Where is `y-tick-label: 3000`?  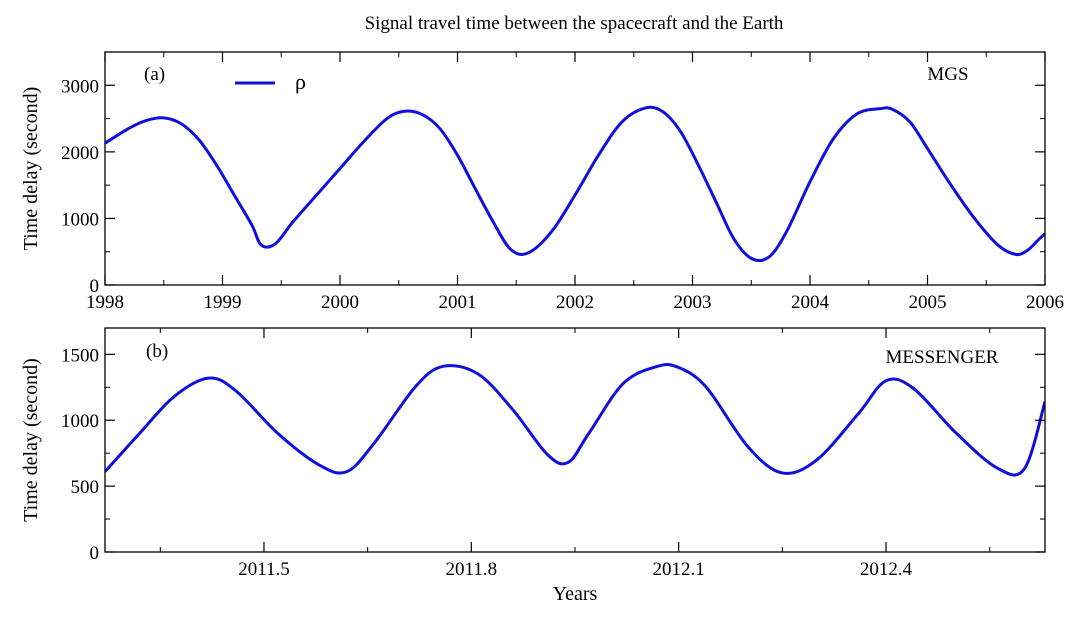
y-tick-label: 3000 is located at coordinates (80, 86).